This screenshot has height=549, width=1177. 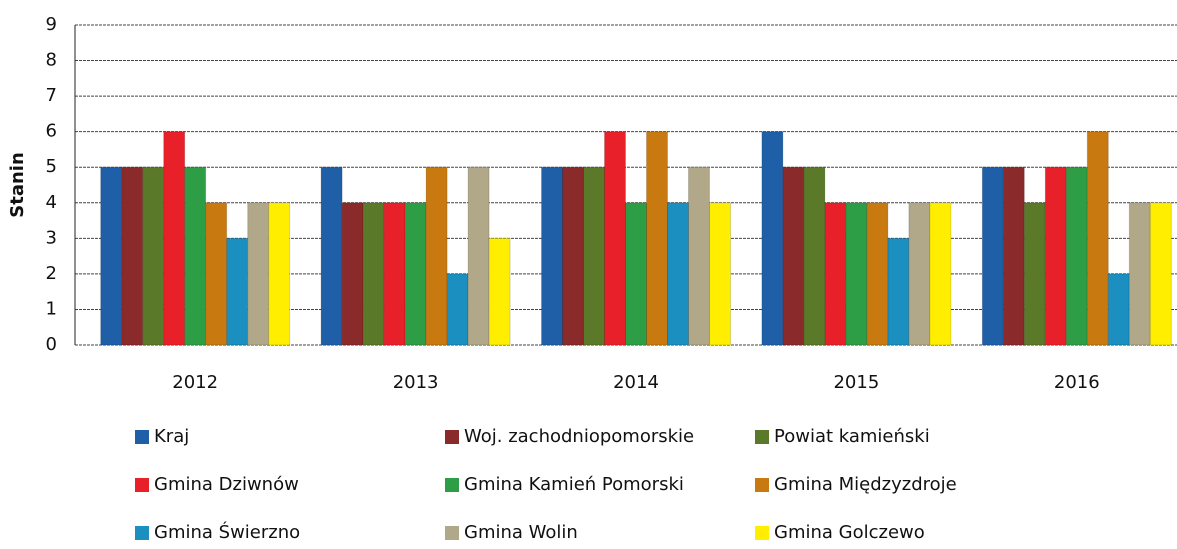 What do you see at coordinates (1077, 382) in the screenshot?
I see `x-tick-label: 2016` at bounding box center [1077, 382].